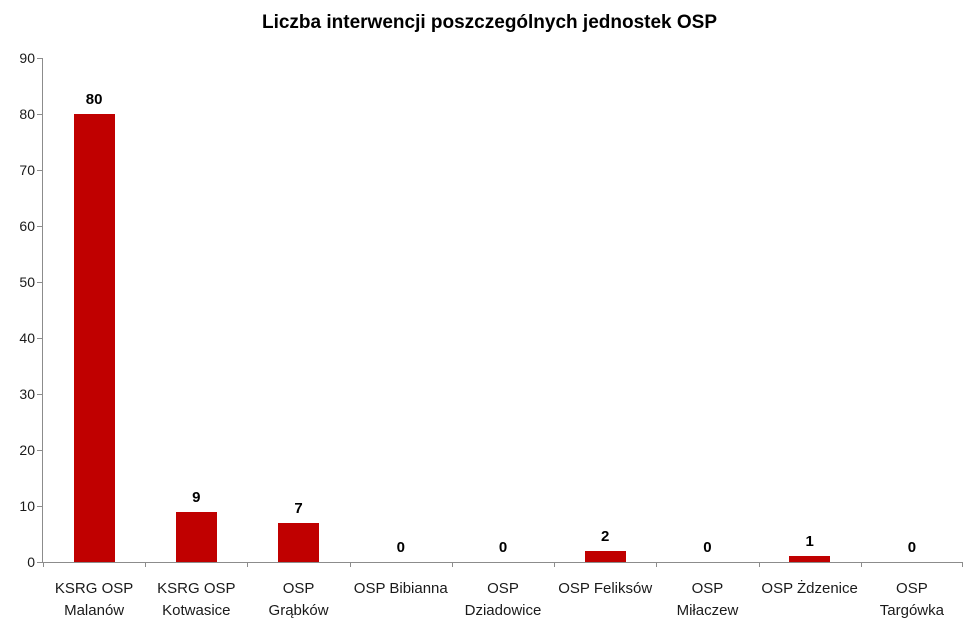 The image size is (979, 640). I want to click on y-axis-tick-label: 50, so click(27, 282).